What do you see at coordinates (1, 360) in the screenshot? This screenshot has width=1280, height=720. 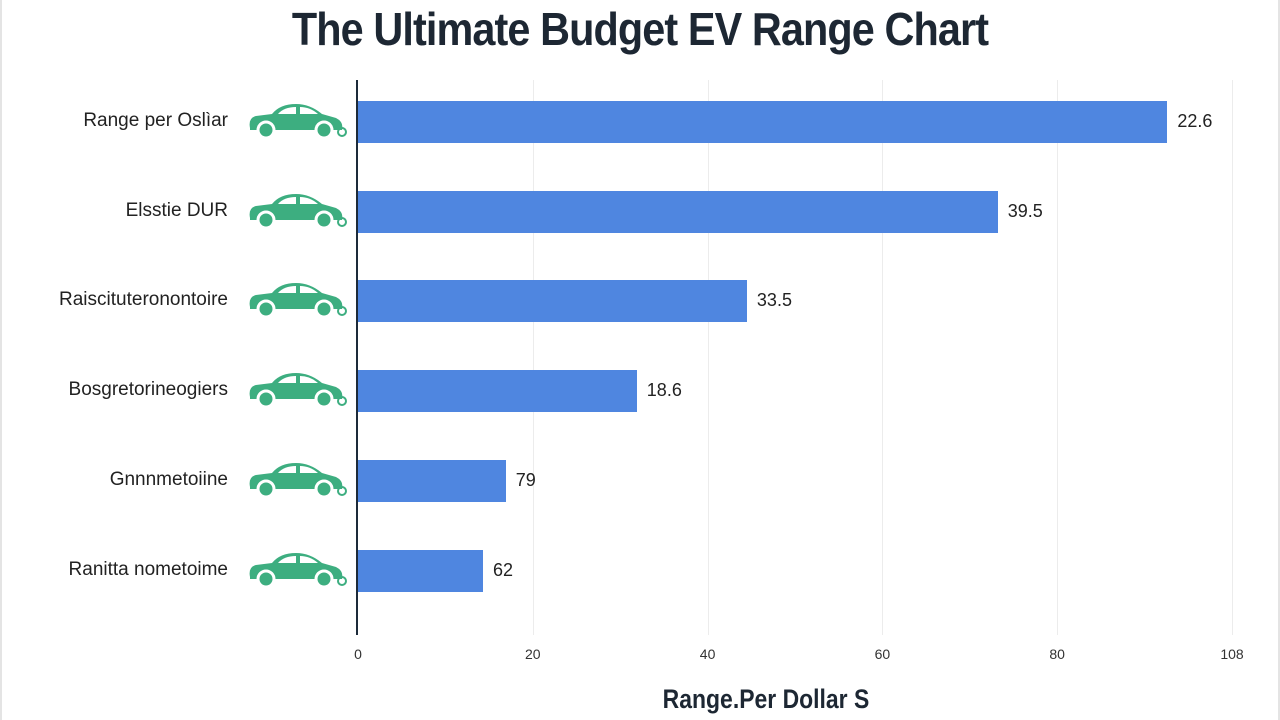 I see `frame-left` at bounding box center [1, 360].